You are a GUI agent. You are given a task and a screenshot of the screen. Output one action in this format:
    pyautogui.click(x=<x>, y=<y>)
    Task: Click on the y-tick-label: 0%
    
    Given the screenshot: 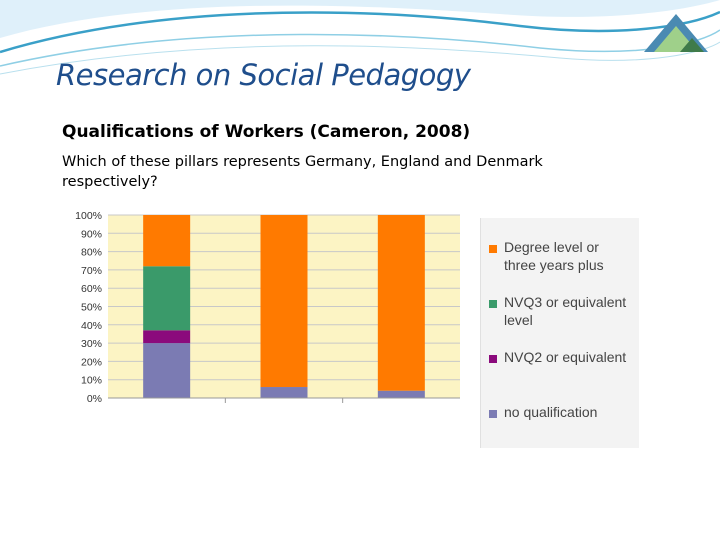 What is the action you would take?
    pyautogui.click(x=94, y=399)
    